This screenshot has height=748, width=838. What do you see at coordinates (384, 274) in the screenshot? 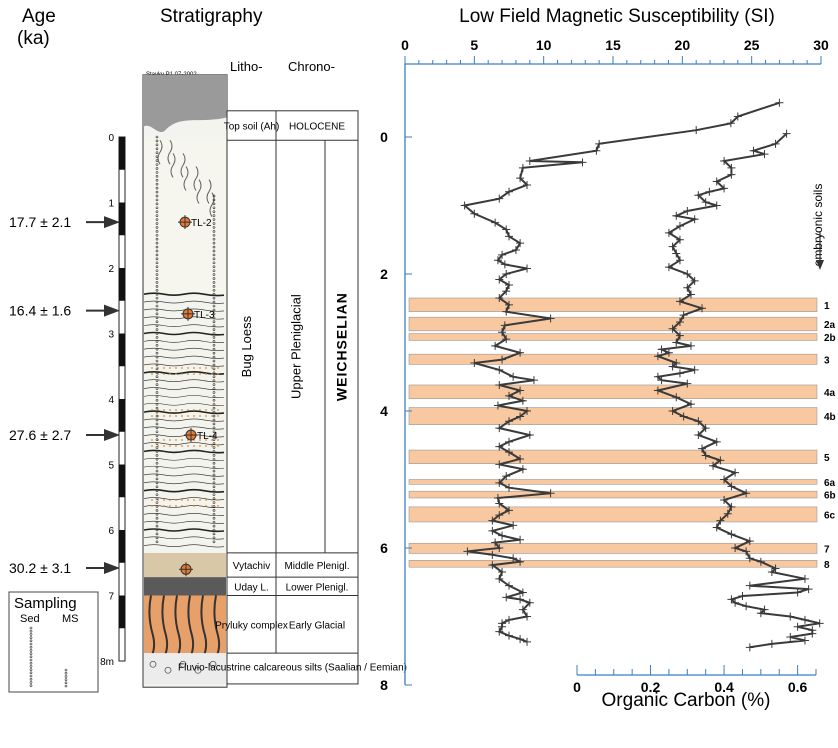
I see `depth-tick-label: 2` at bounding box center [384, 274].